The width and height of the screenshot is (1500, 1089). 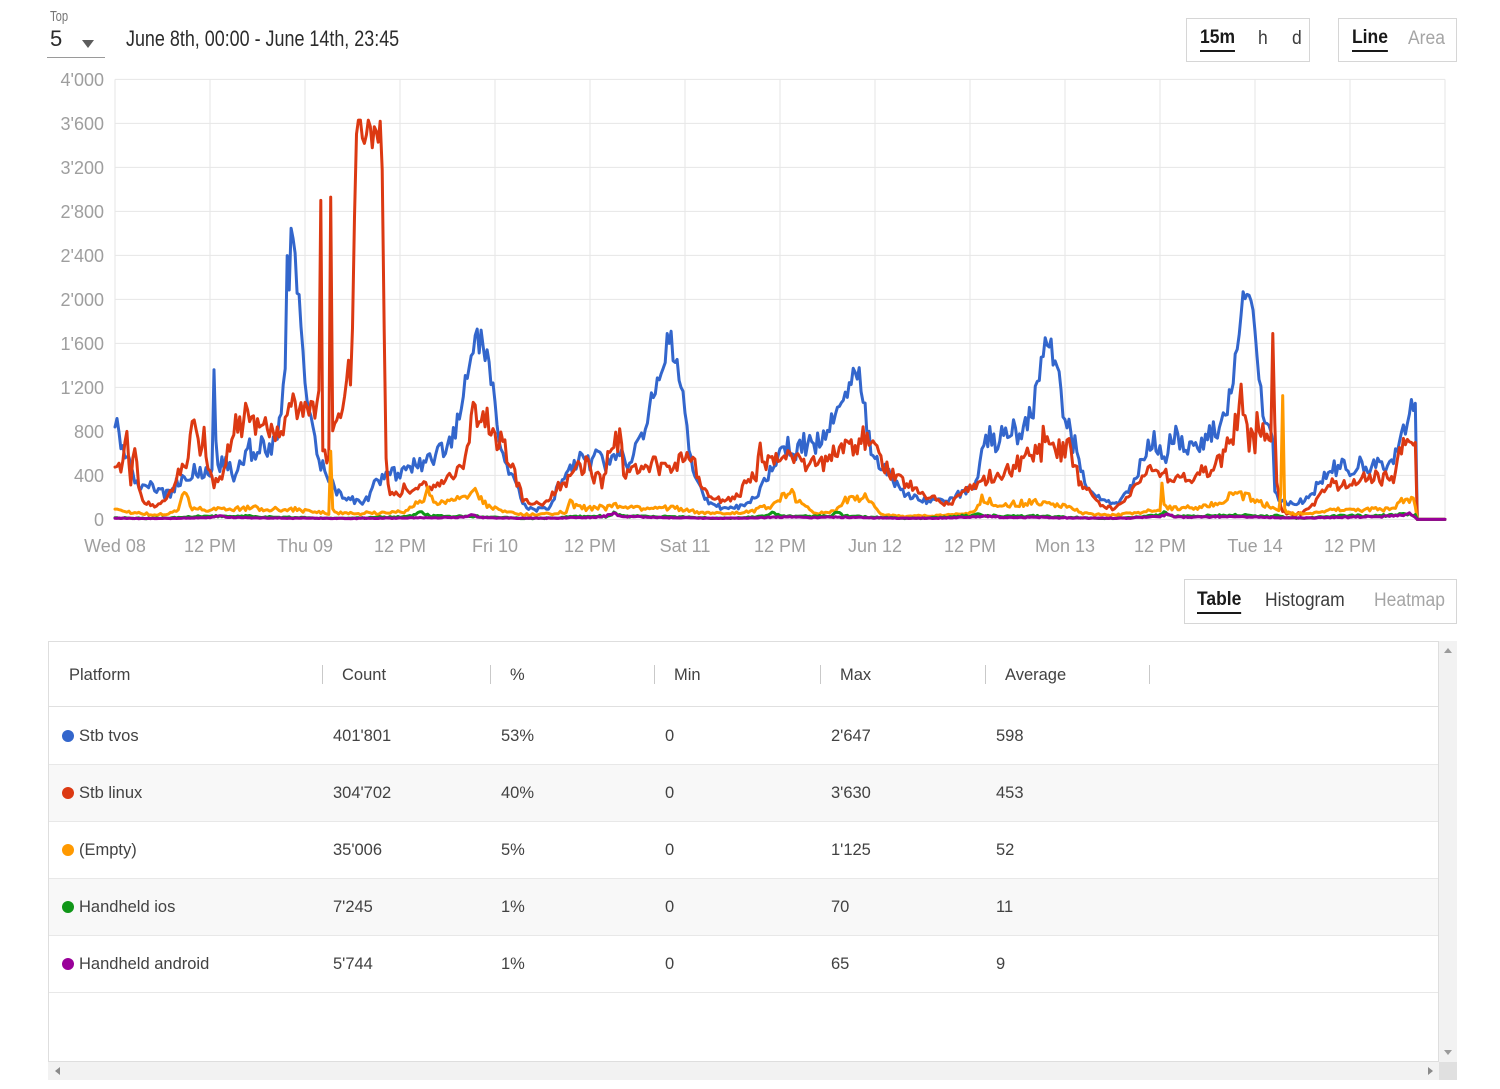 What do you see at coordinates (82, 80) in the screenshot?
I see `svg-text: 4'000` at bounding box center [82, 80].